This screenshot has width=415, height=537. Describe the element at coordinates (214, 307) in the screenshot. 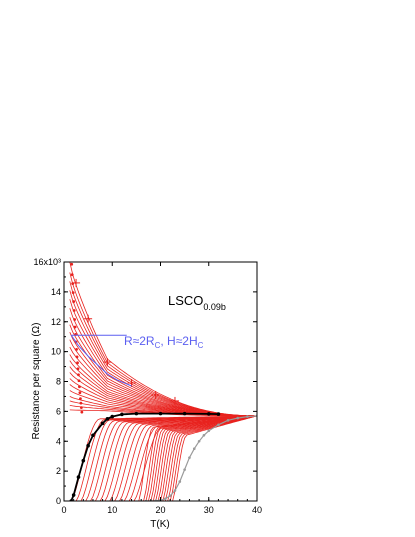

I see `sample-title-subscript: 0.09b` at that location.